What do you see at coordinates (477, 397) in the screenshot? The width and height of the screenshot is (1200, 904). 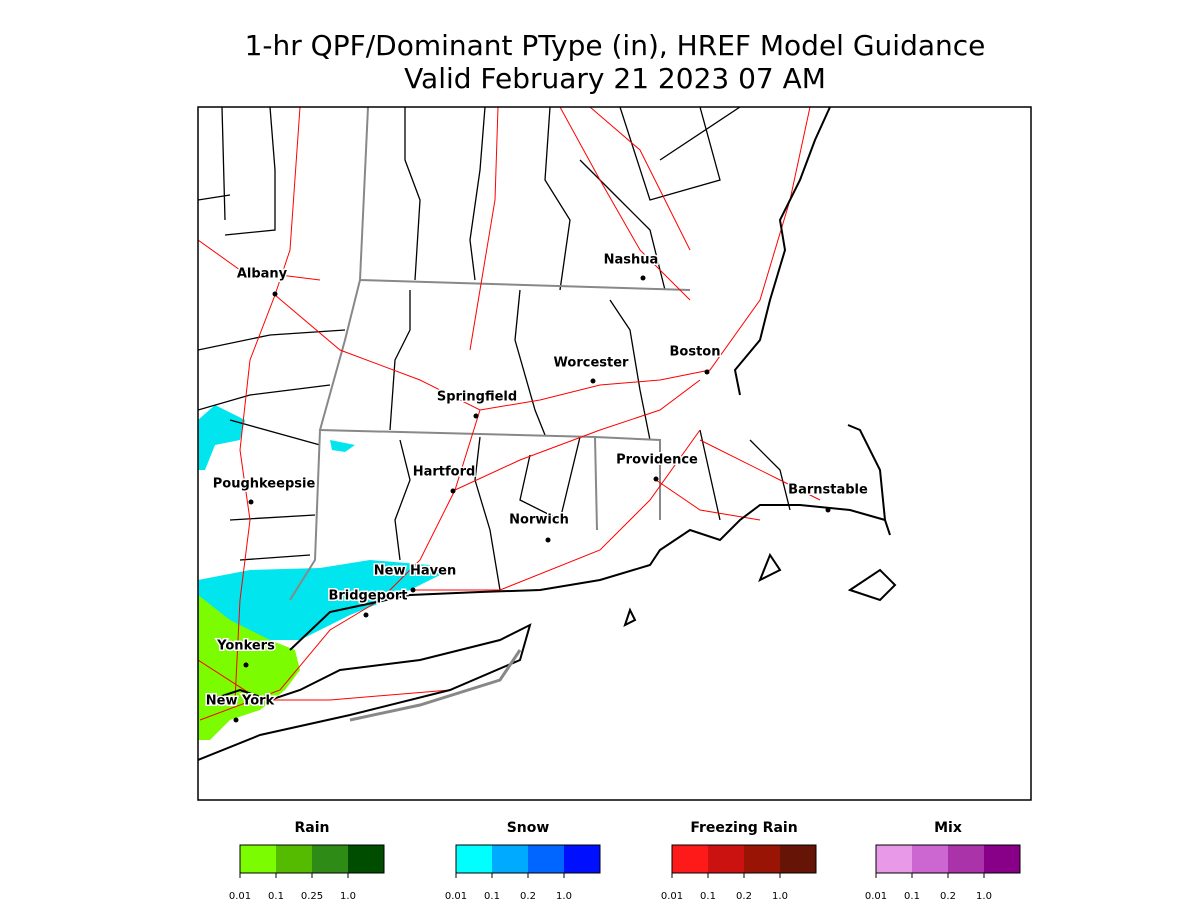 I see `city-label: Springfield` at bounding box center [477, 397].